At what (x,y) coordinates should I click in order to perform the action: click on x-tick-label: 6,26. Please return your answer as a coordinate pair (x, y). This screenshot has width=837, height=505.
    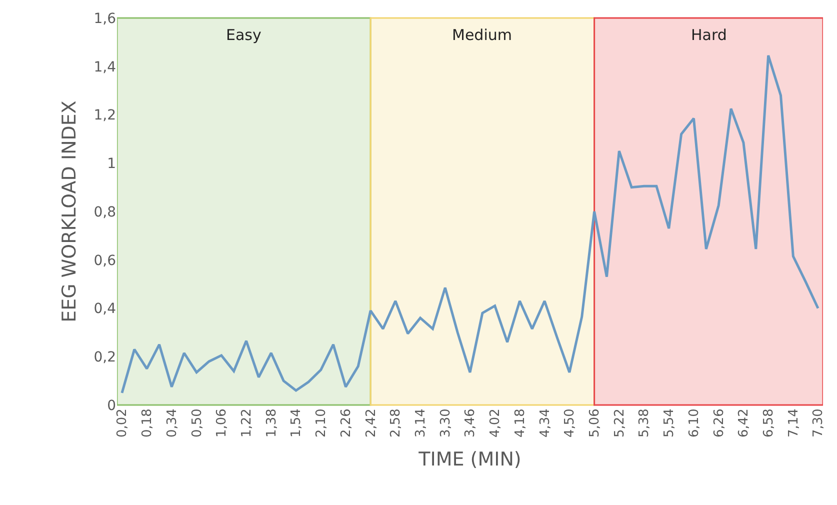
    Looking at the image, I should click on (719, 423).